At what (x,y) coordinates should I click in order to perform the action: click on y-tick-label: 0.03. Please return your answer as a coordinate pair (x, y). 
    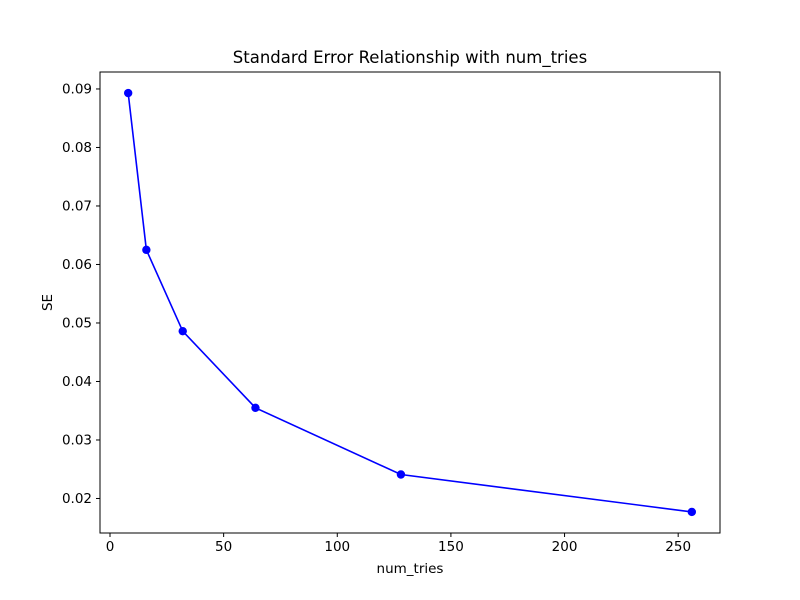
    Looking at the image, I should click on (77, 440).